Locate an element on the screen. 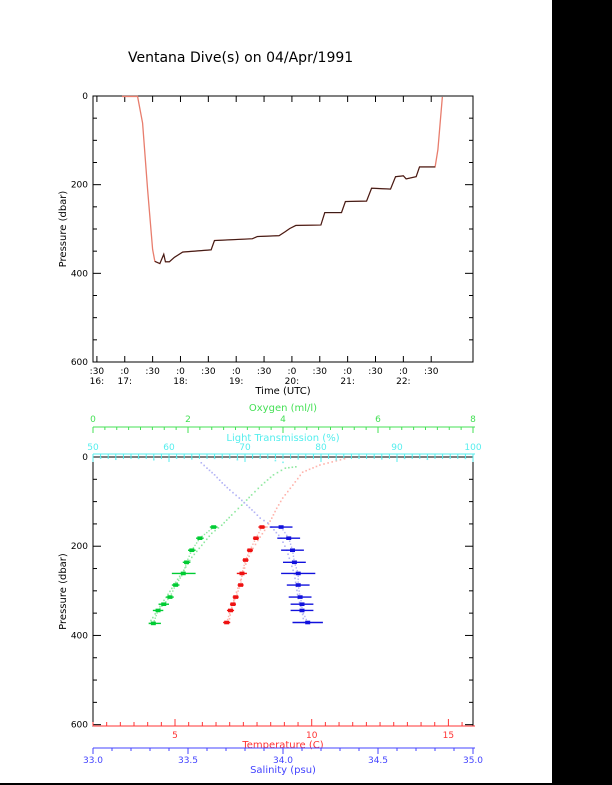 This screenshot has width=612, height=785. salinity-tick-label: 33.0 is located at coordinates (93, 761).